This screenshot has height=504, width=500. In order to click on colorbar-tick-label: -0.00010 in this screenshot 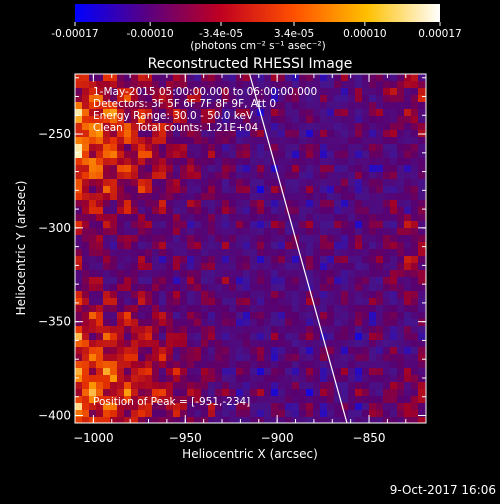, I will do `click(150, 34)`.